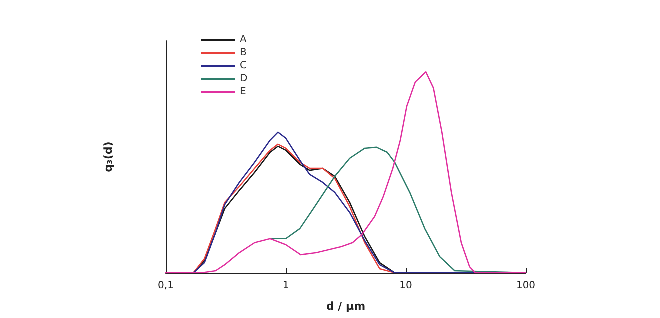 Image resolution: width=660 pixels, height=318 pixels. I want to click on legend-label: B, so click(243, 53).